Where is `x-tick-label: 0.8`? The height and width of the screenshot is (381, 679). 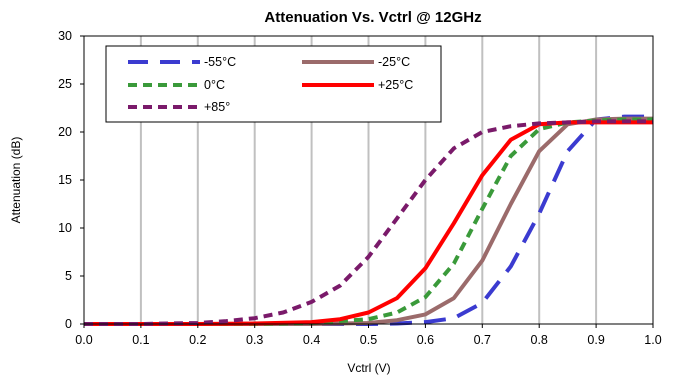 x-tick-label: 0.8 is located at coordinates (539, 340).